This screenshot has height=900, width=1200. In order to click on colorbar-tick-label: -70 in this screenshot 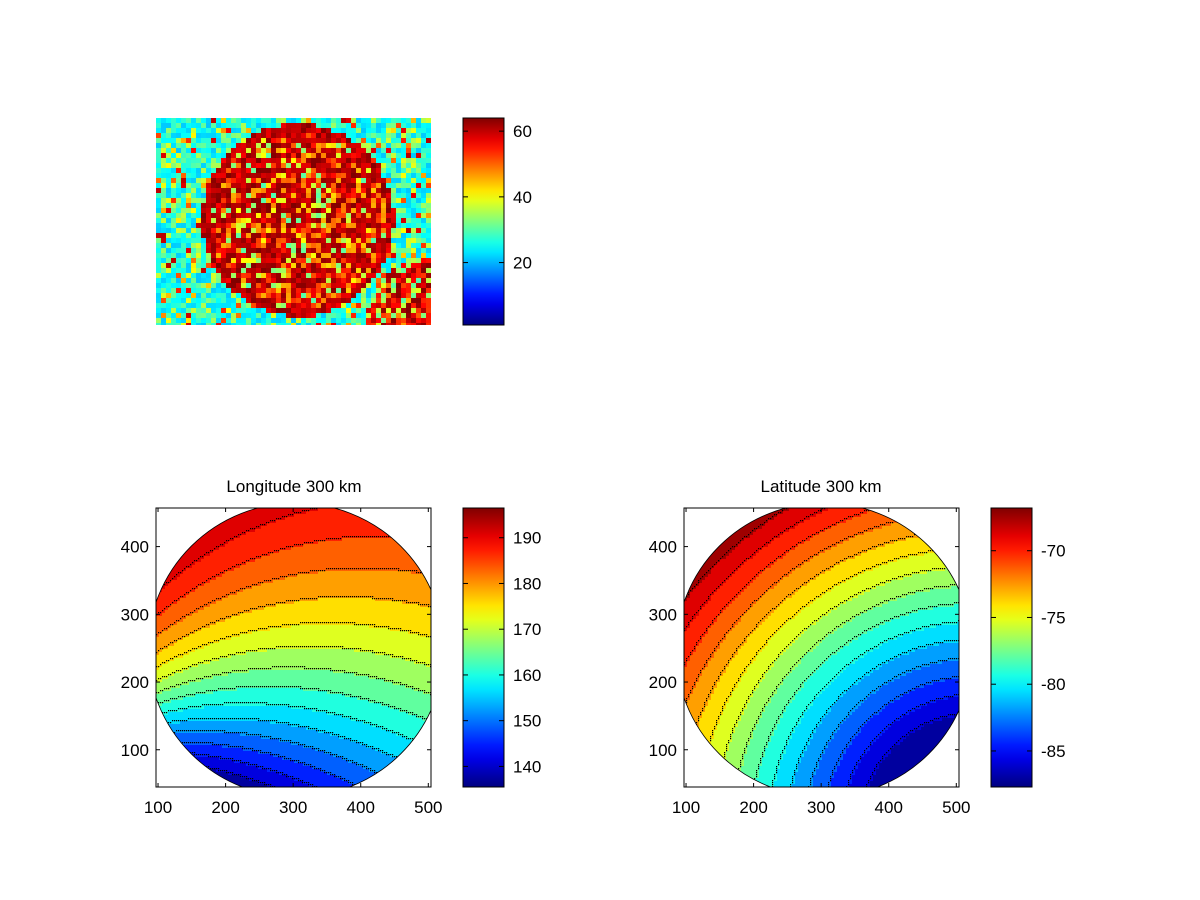, I will do `click(1053, 551)`.